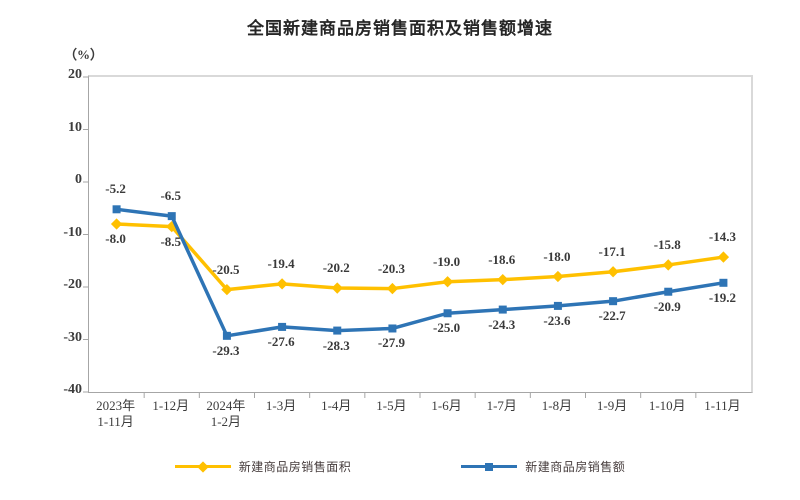 This screenshot has width=800, height=500. What do you see at coordinates (722, 237) in the screenshot?
I see `data-label: -14.3` at bounding box center [722, 237].